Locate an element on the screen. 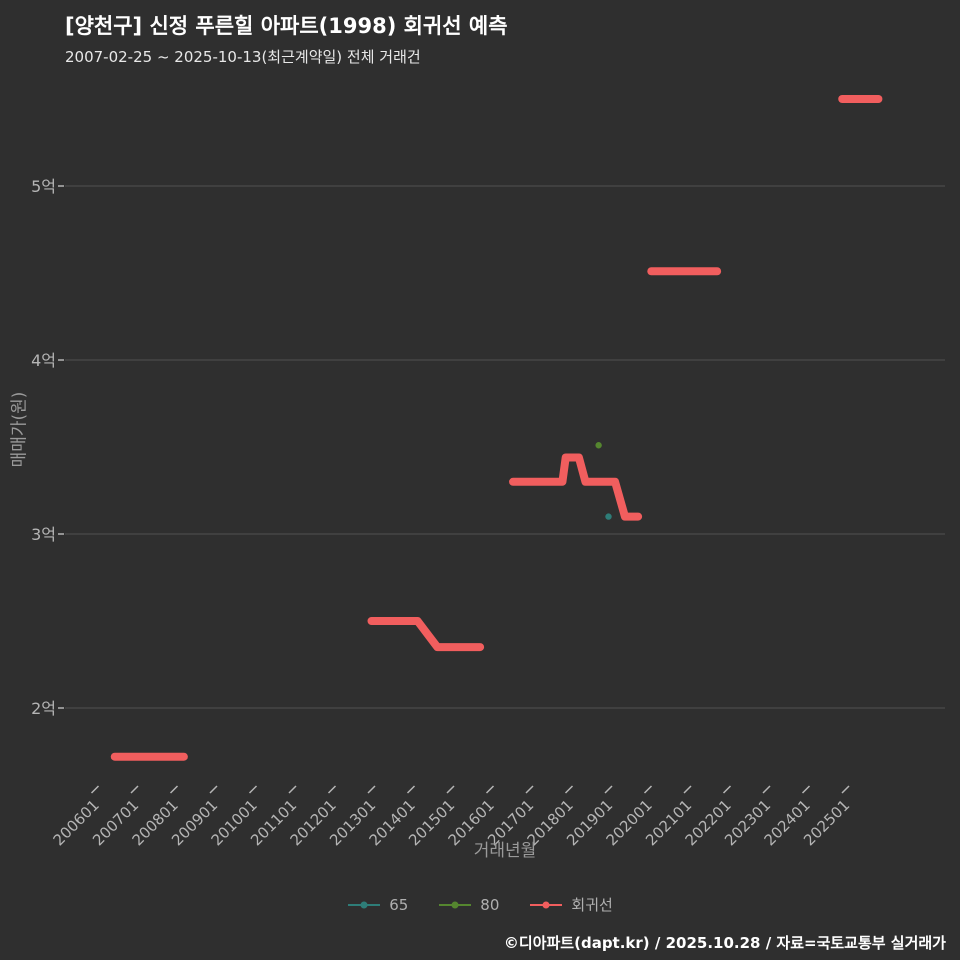 The image size is (960, 960). y-axis-title: 매매가(원) is located at coordinates (19, 429).